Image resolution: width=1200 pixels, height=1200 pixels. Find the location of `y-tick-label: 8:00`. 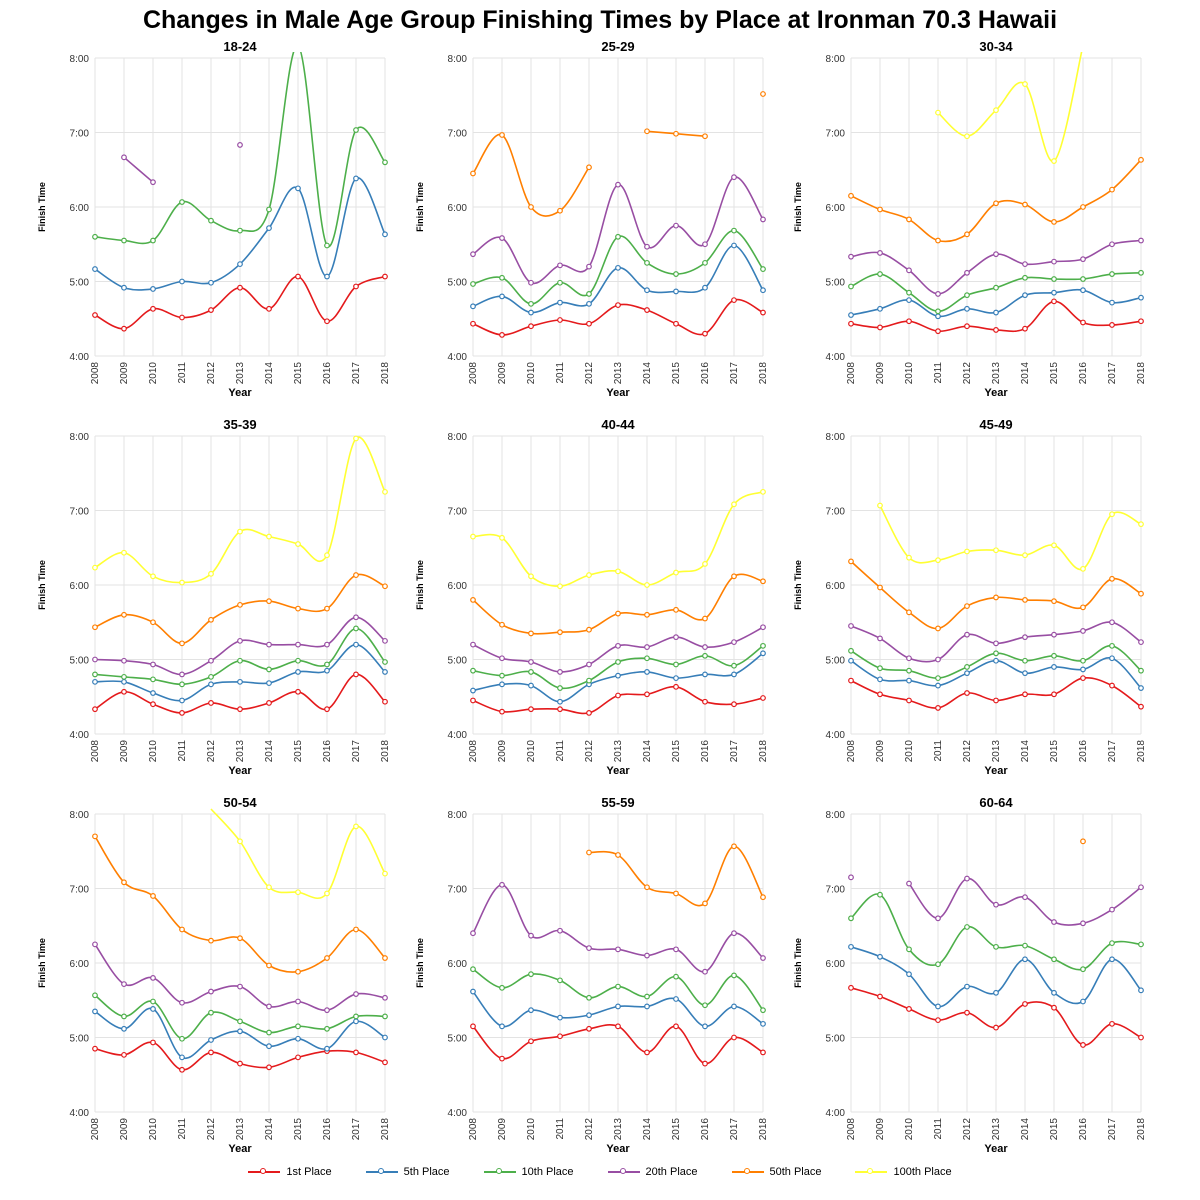

y-tick-label: 8:00 is located at coordinates (80, 59).